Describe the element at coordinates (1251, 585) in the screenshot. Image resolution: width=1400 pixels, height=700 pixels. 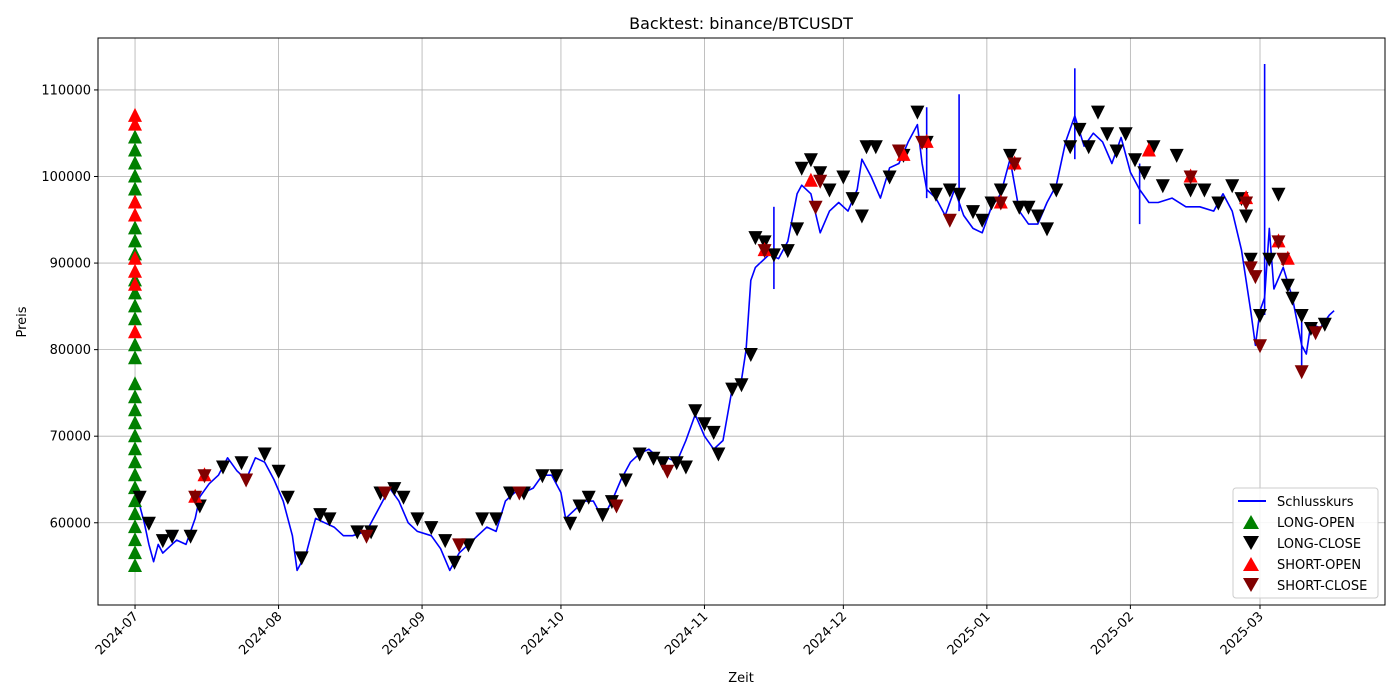
I see `legend-short-close-icon` at that location.